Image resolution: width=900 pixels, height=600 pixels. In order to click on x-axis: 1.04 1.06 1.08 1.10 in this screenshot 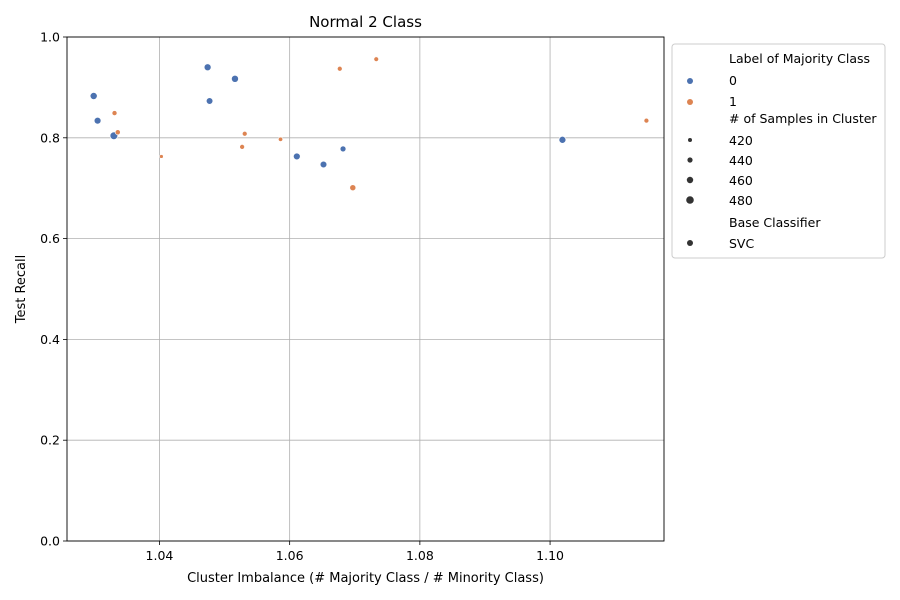, I will do `click(355, 552)`.